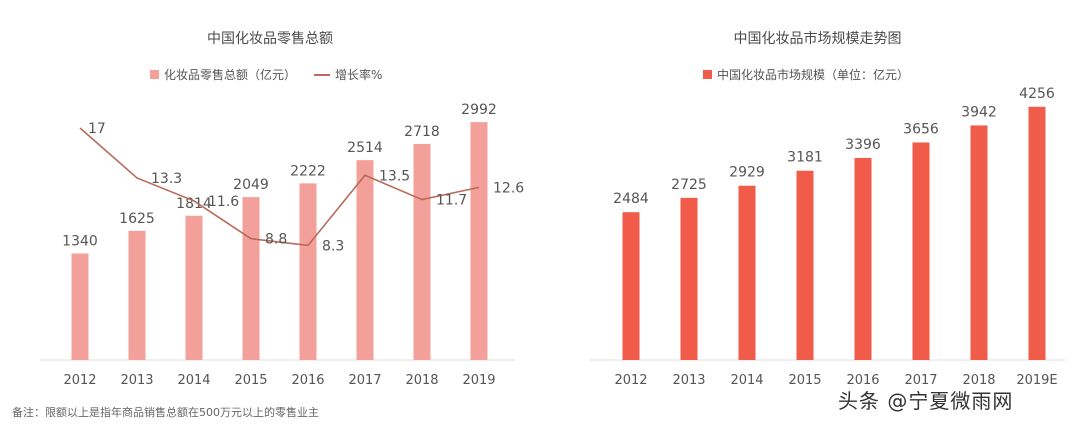  I want to click on chart-title: 中国化妆品市场规模走势图, so click(817, 39).